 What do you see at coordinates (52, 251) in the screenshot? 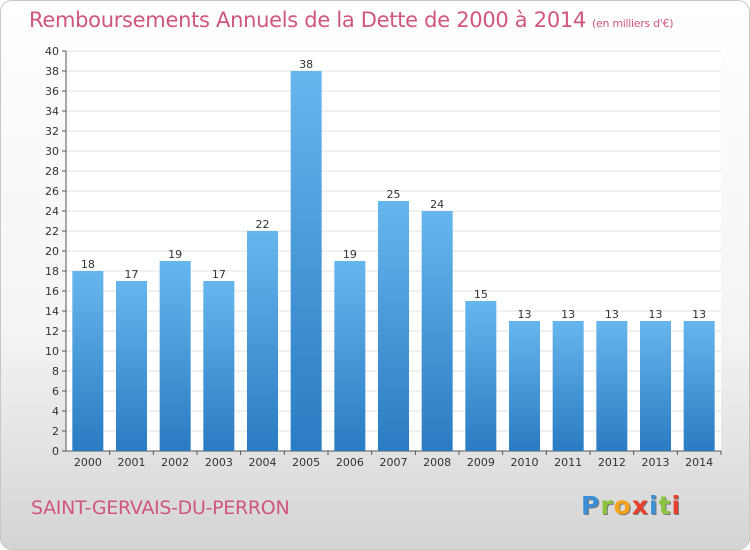
I see `y-tick-label: 20` at bounding box center [52, 251].